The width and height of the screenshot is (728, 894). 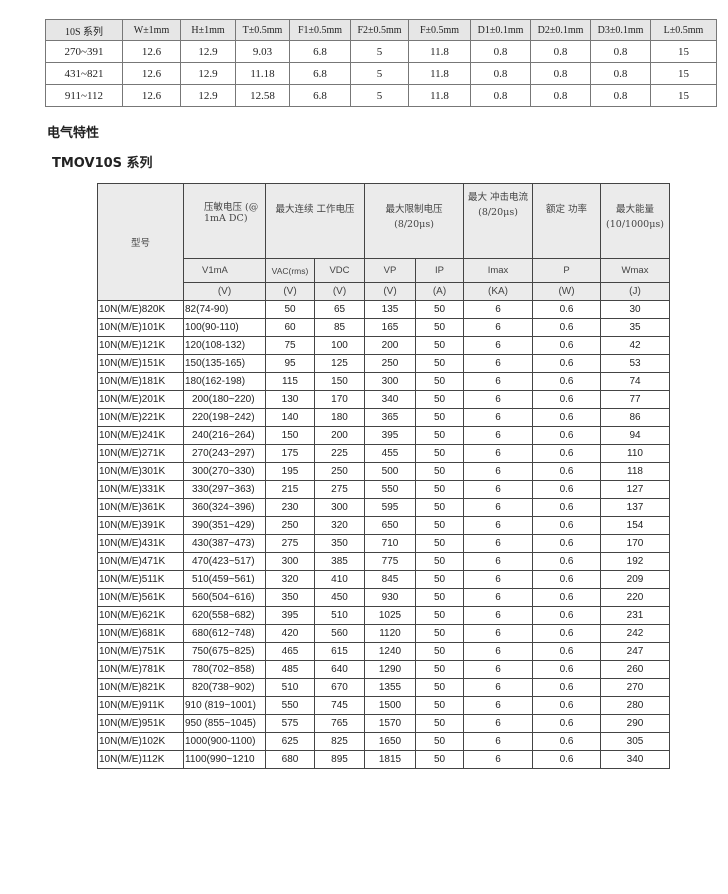 I want to click on model-cell: 10N(M/E)151K, so click(x=140, y=363).